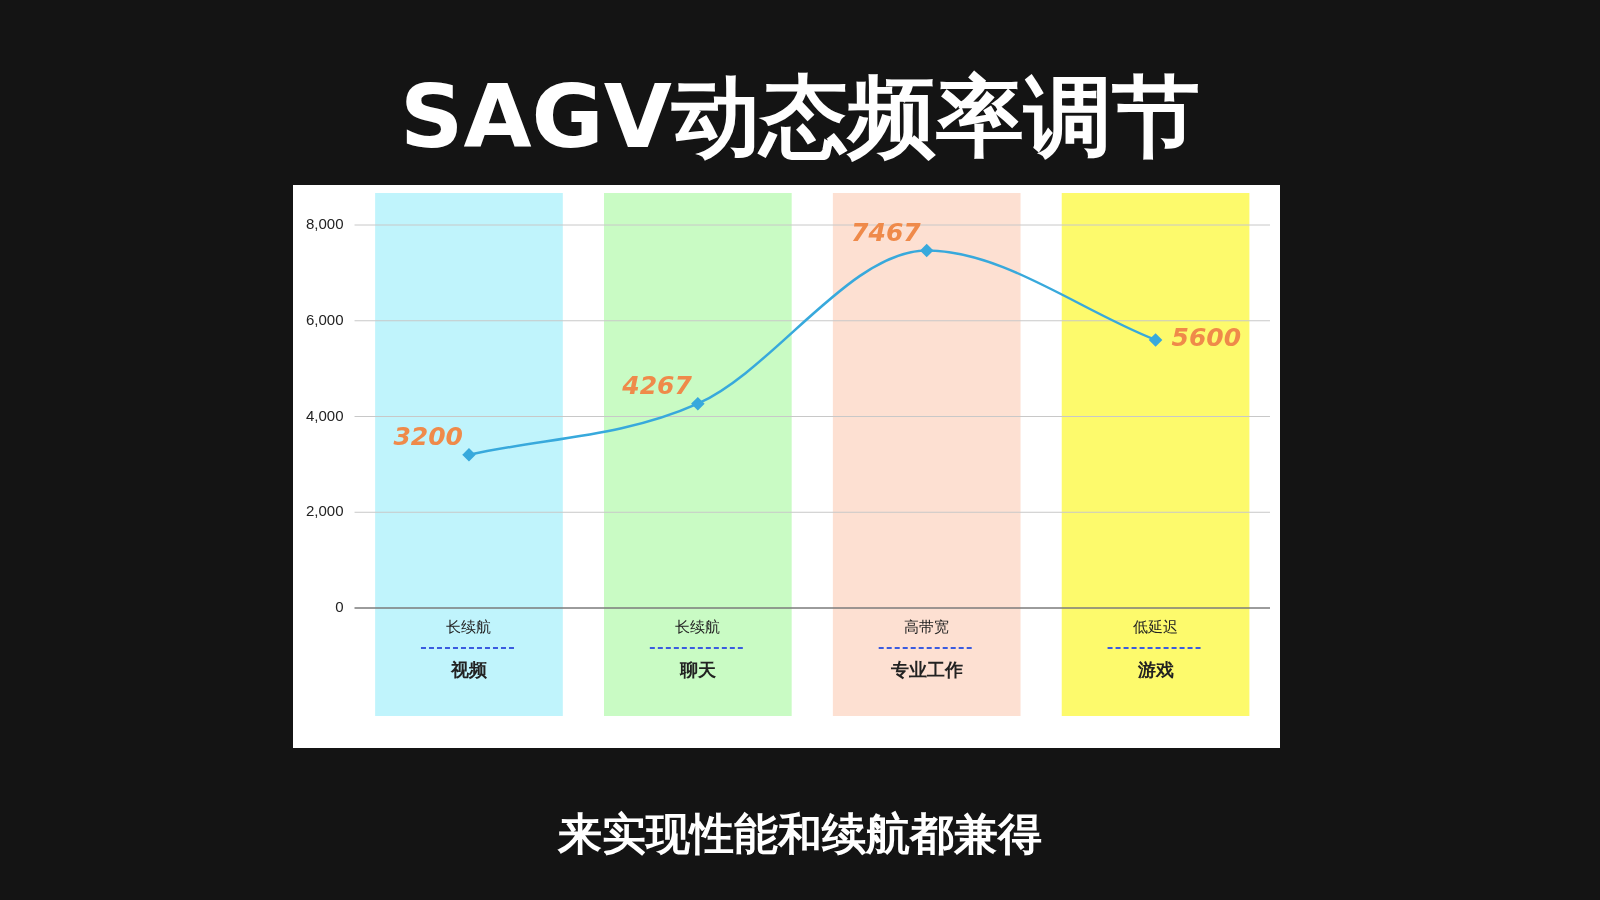 The width and height of the screenshot is (1600, 900). I want to click on y-tick-label: 2,000, so click(324, 511).